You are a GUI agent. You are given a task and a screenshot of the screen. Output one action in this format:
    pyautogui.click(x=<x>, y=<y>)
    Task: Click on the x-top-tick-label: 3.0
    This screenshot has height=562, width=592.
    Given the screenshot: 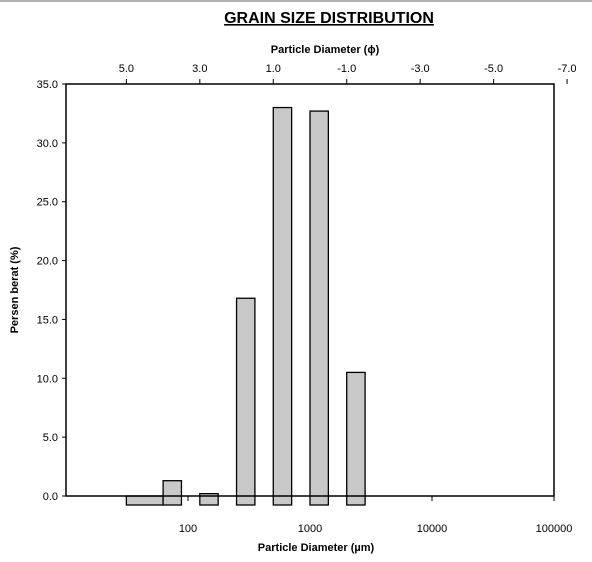 What is the action you would take?
    pyautogui.click(x=199, y=69)
    